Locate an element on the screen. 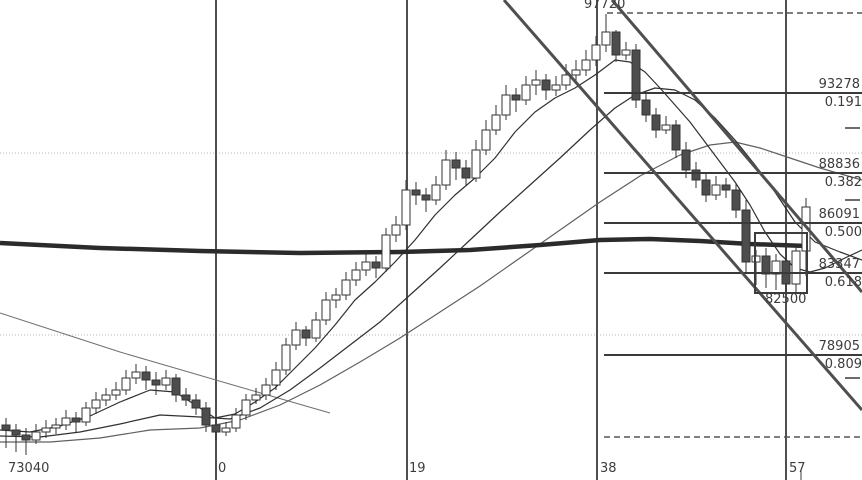 This screenshot has height=480, width=862. thick-ma-line is located at coordinates (404, 246).